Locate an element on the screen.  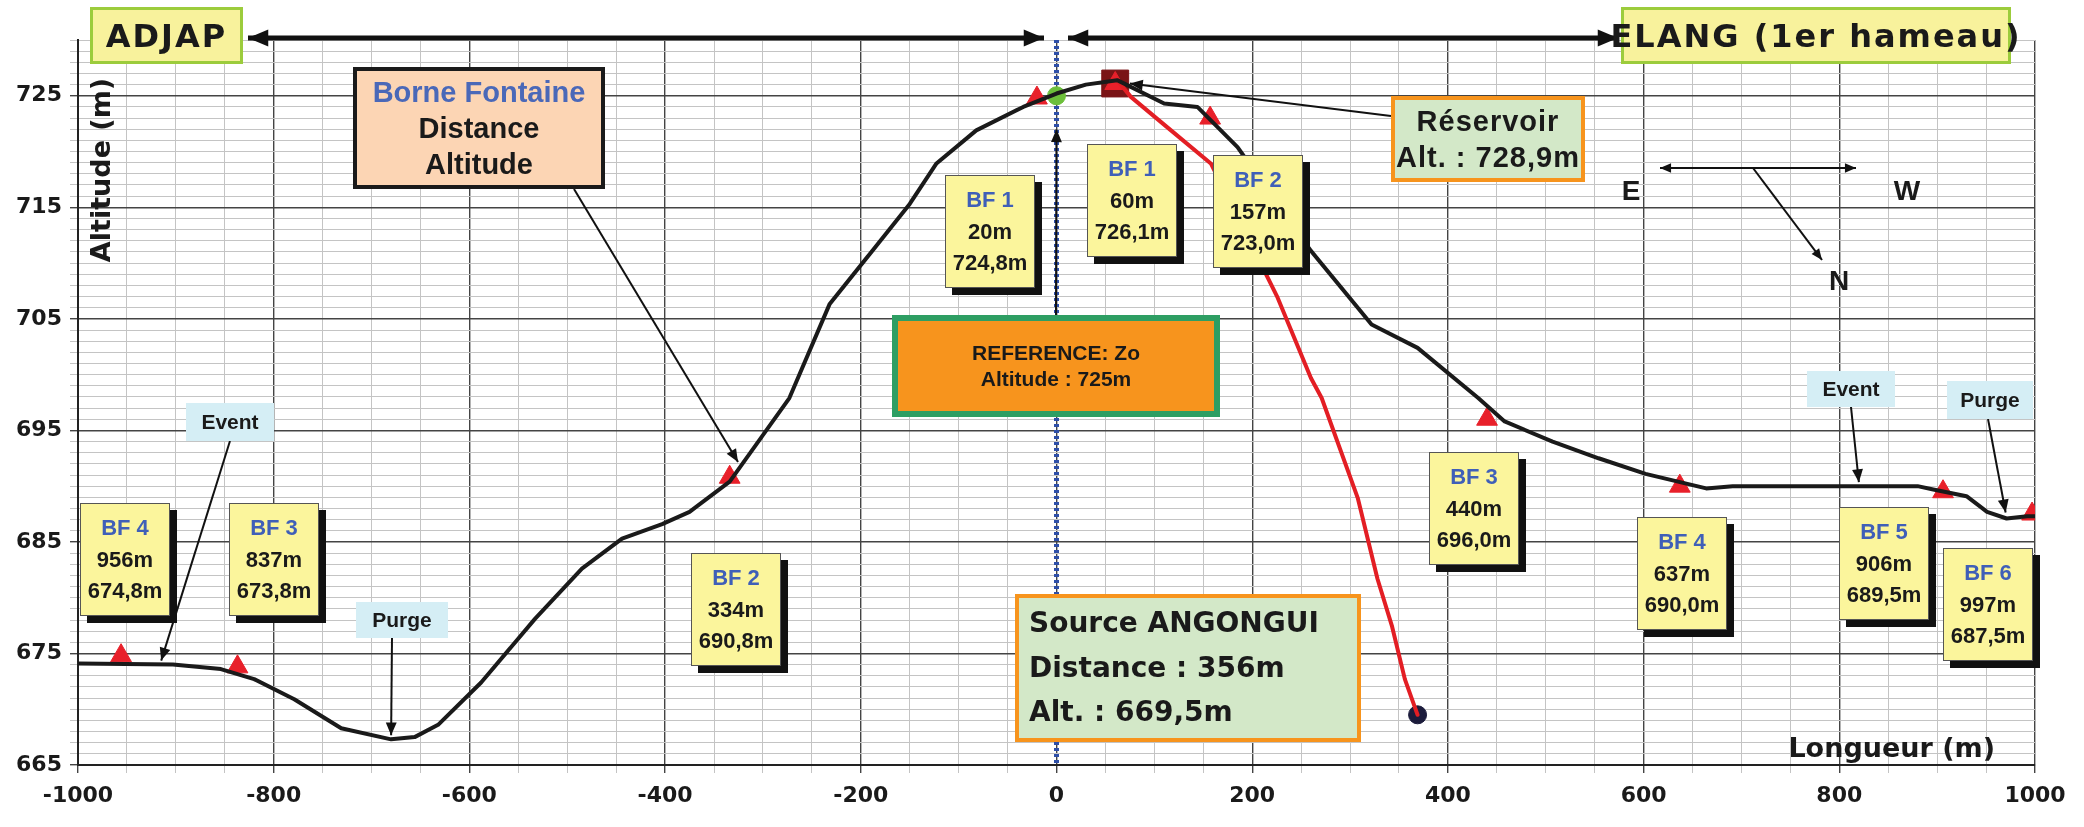
annotation: BF 2 334m 690,8m is located at coordinates (736, 609).